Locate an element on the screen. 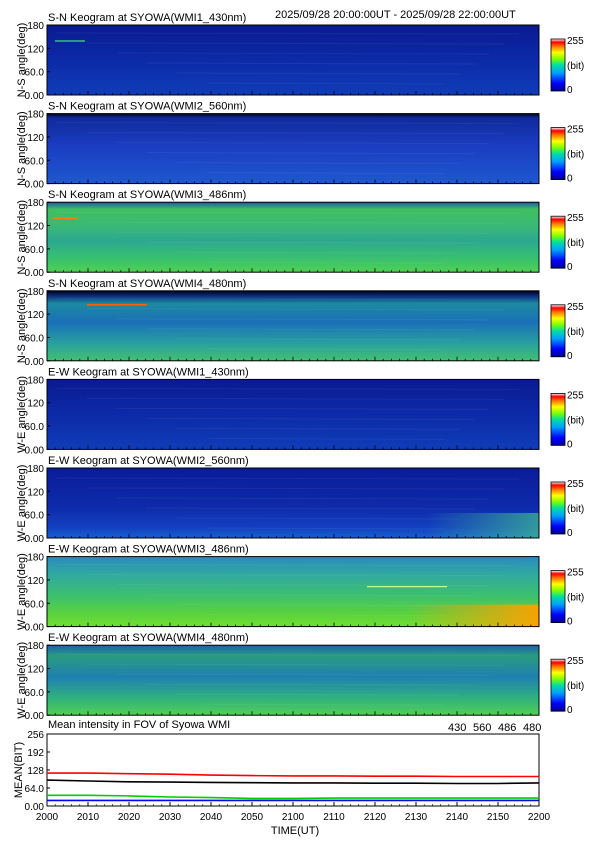  keogram-title: E-W Keogram at SYOWA(WMI3_486nm) is located at coordinates (148, 550).